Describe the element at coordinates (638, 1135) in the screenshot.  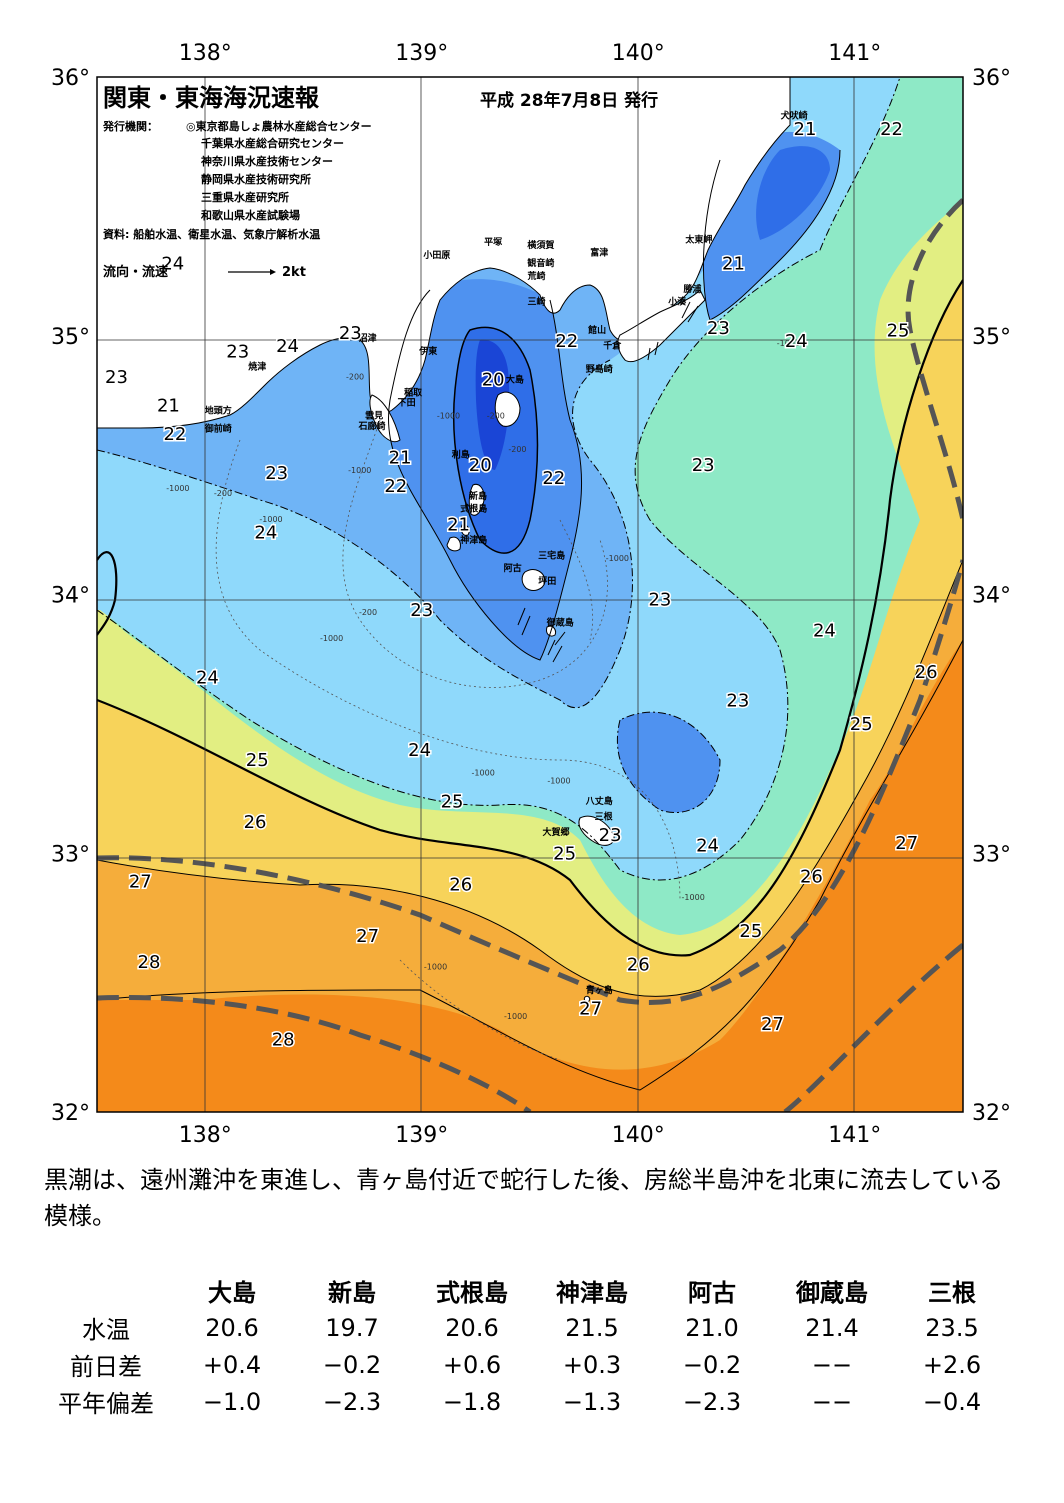
I see `longitude-label-bottom: 140°` at that location.